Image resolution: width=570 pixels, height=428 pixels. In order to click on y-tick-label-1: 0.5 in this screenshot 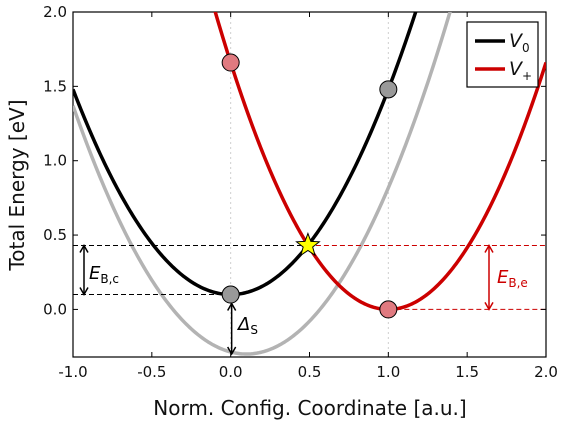, I will do `click(55, 235)`.